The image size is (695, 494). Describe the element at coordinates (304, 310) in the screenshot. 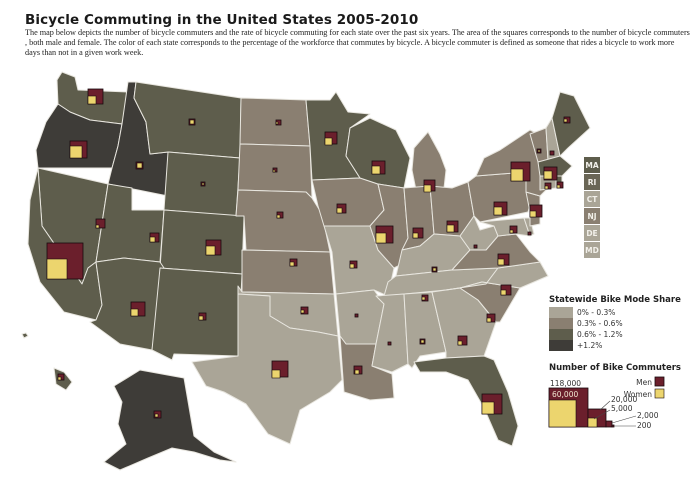

I see `square-ok` at that location.